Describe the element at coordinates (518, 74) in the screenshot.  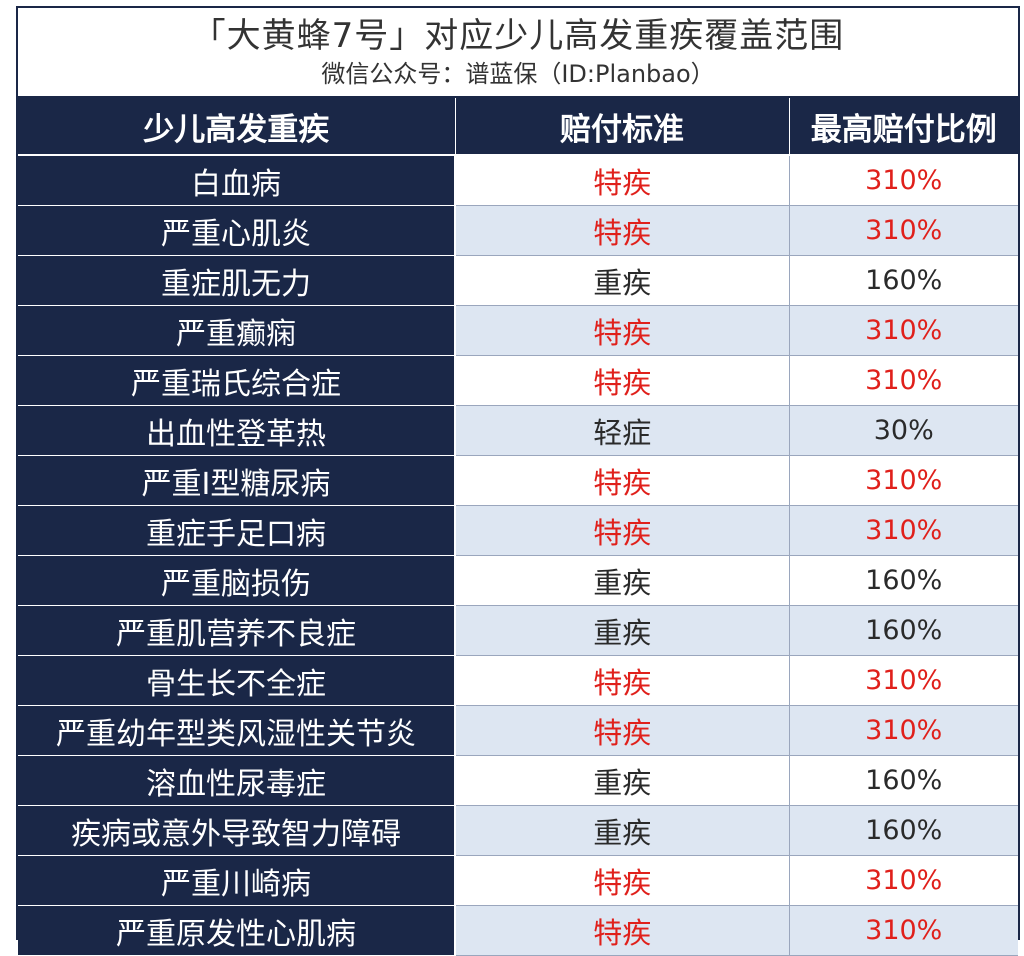
I see `page-subtitle: 微信公众号：谱蓝保（ID:Planbao）` at that location.